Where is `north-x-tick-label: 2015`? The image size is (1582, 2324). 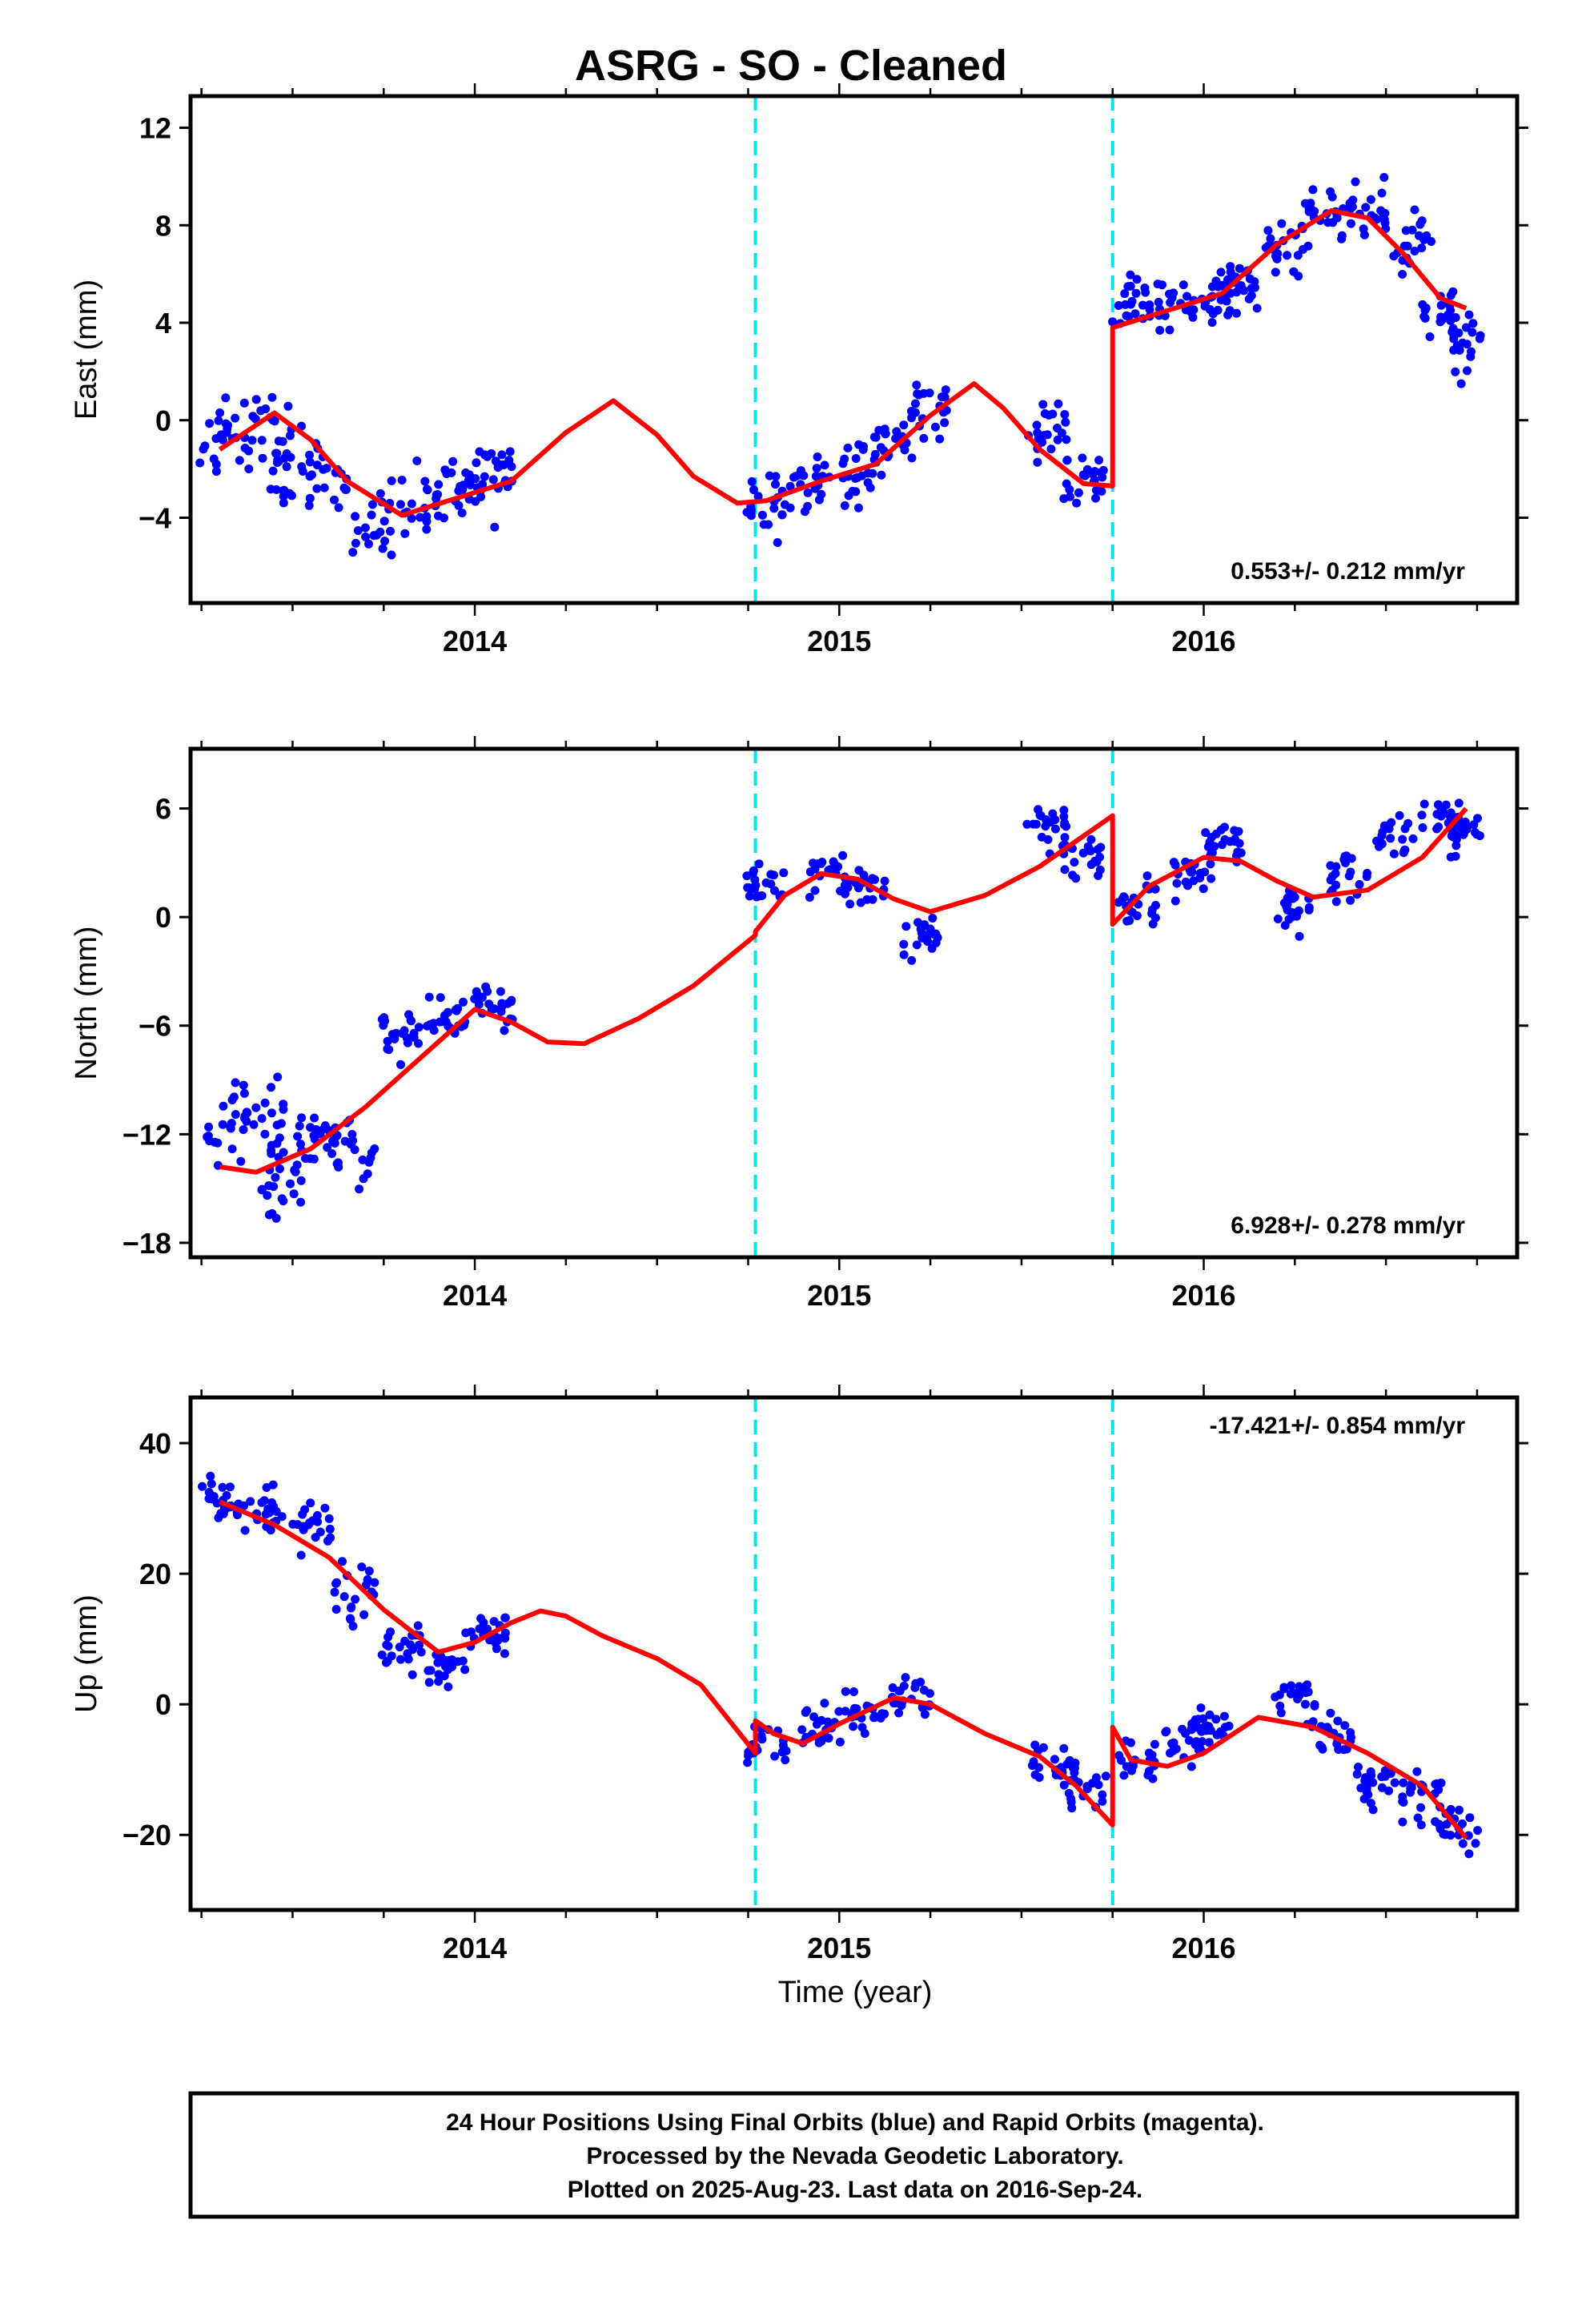 north-x-tick-label: 2015 is located at coordinates (839, 1295).